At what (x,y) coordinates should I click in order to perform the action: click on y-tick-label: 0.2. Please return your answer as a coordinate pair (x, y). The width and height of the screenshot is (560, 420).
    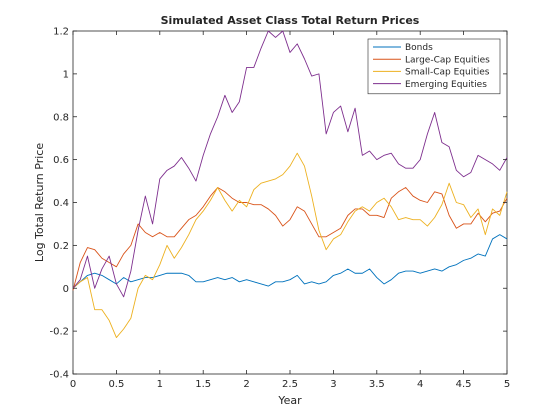
    Looking at the image, I should click on (61, 246).